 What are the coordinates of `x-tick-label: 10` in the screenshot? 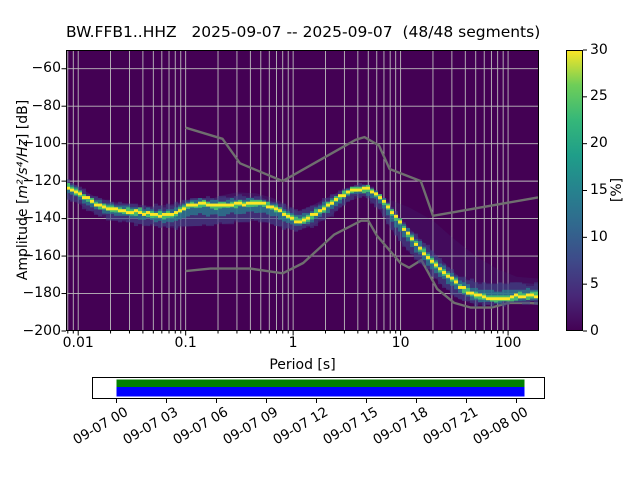 It's located at (400, 343).